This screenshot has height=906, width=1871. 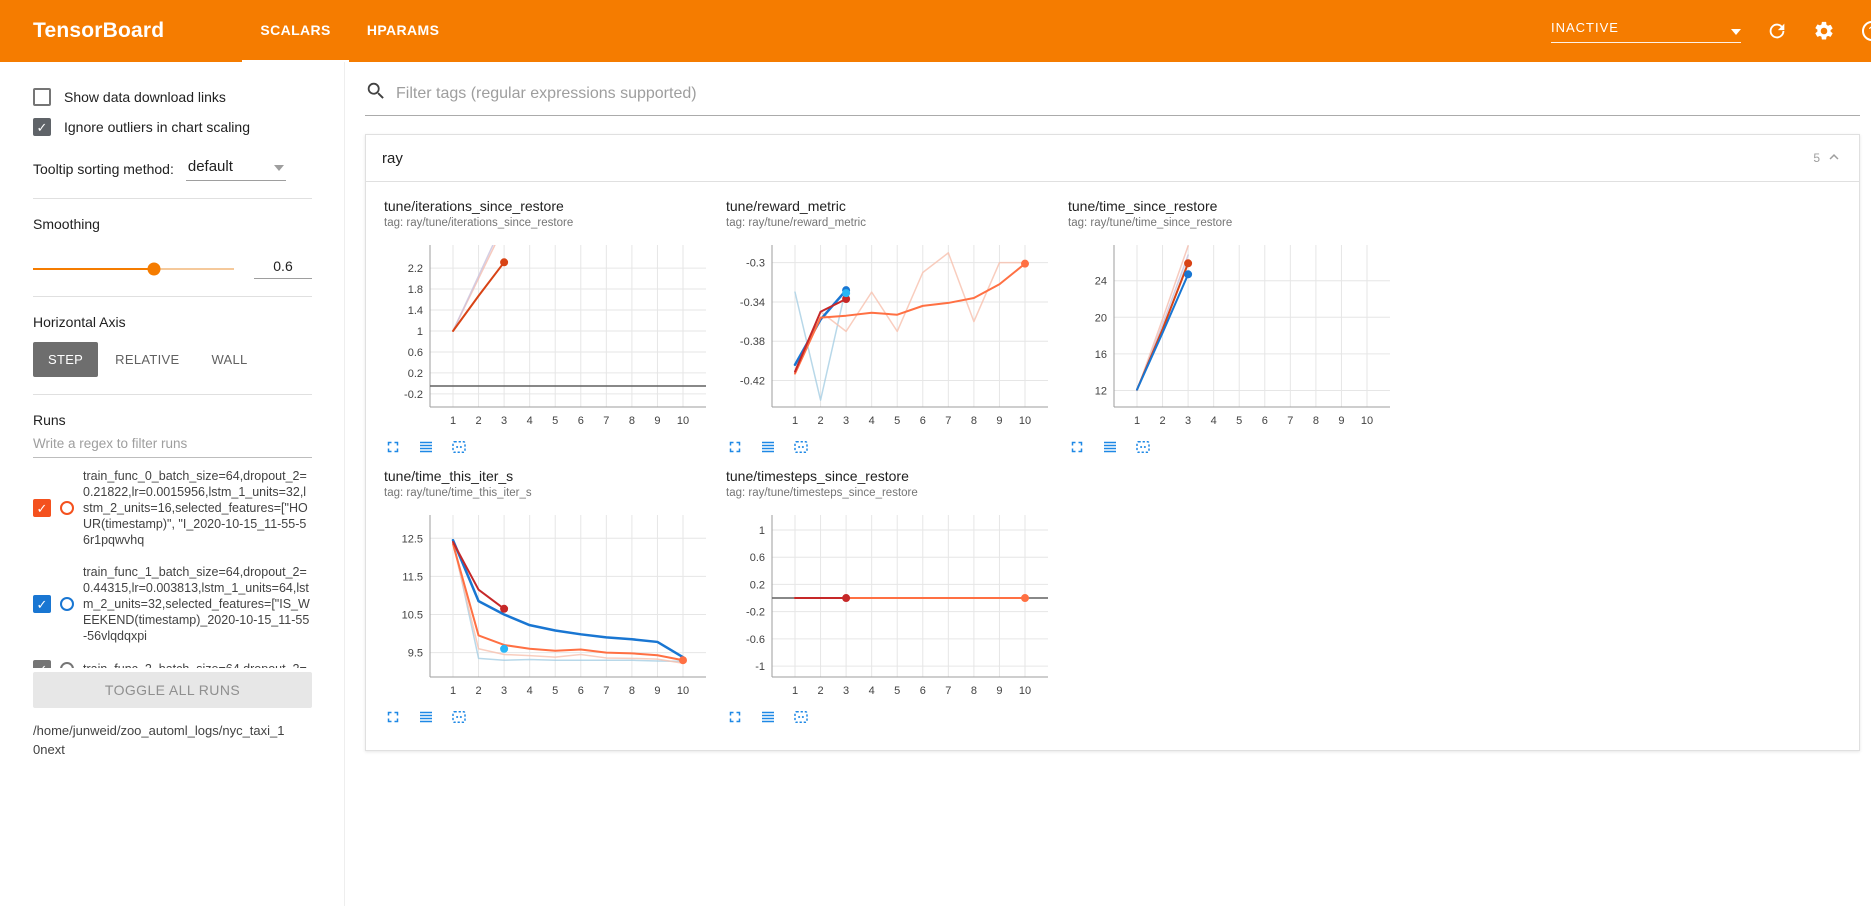 What do you see at coordinates (172, 97) in the screenshot?
I see `show-download-links-row: Show data download links` at bounding box center [172, 97].